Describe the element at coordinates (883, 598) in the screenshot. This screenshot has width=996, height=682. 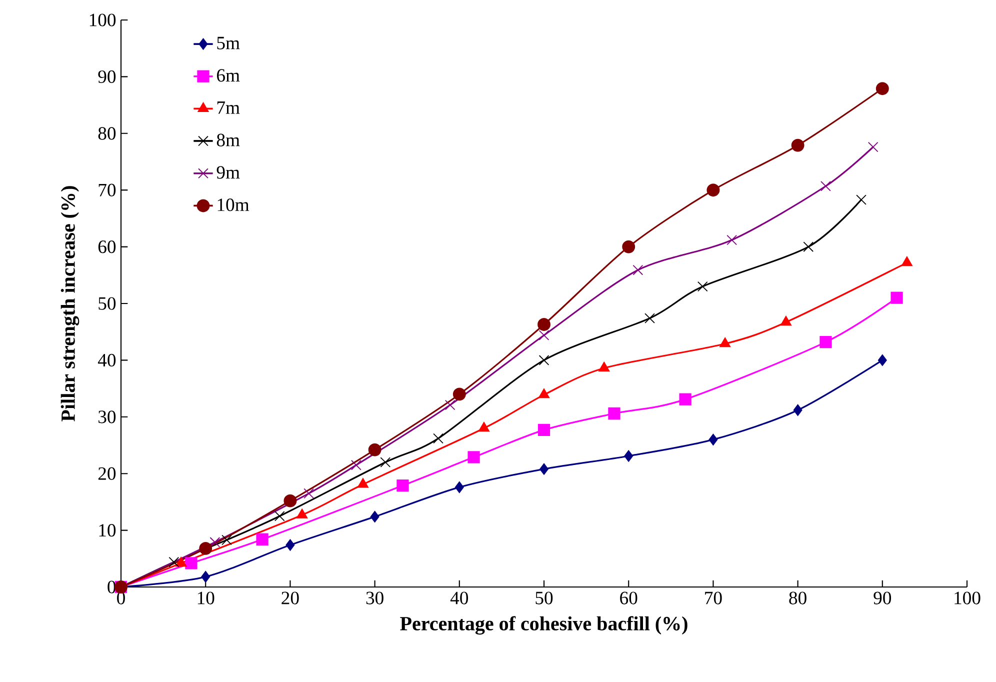
I see `x-tick-label: 90` at that location.